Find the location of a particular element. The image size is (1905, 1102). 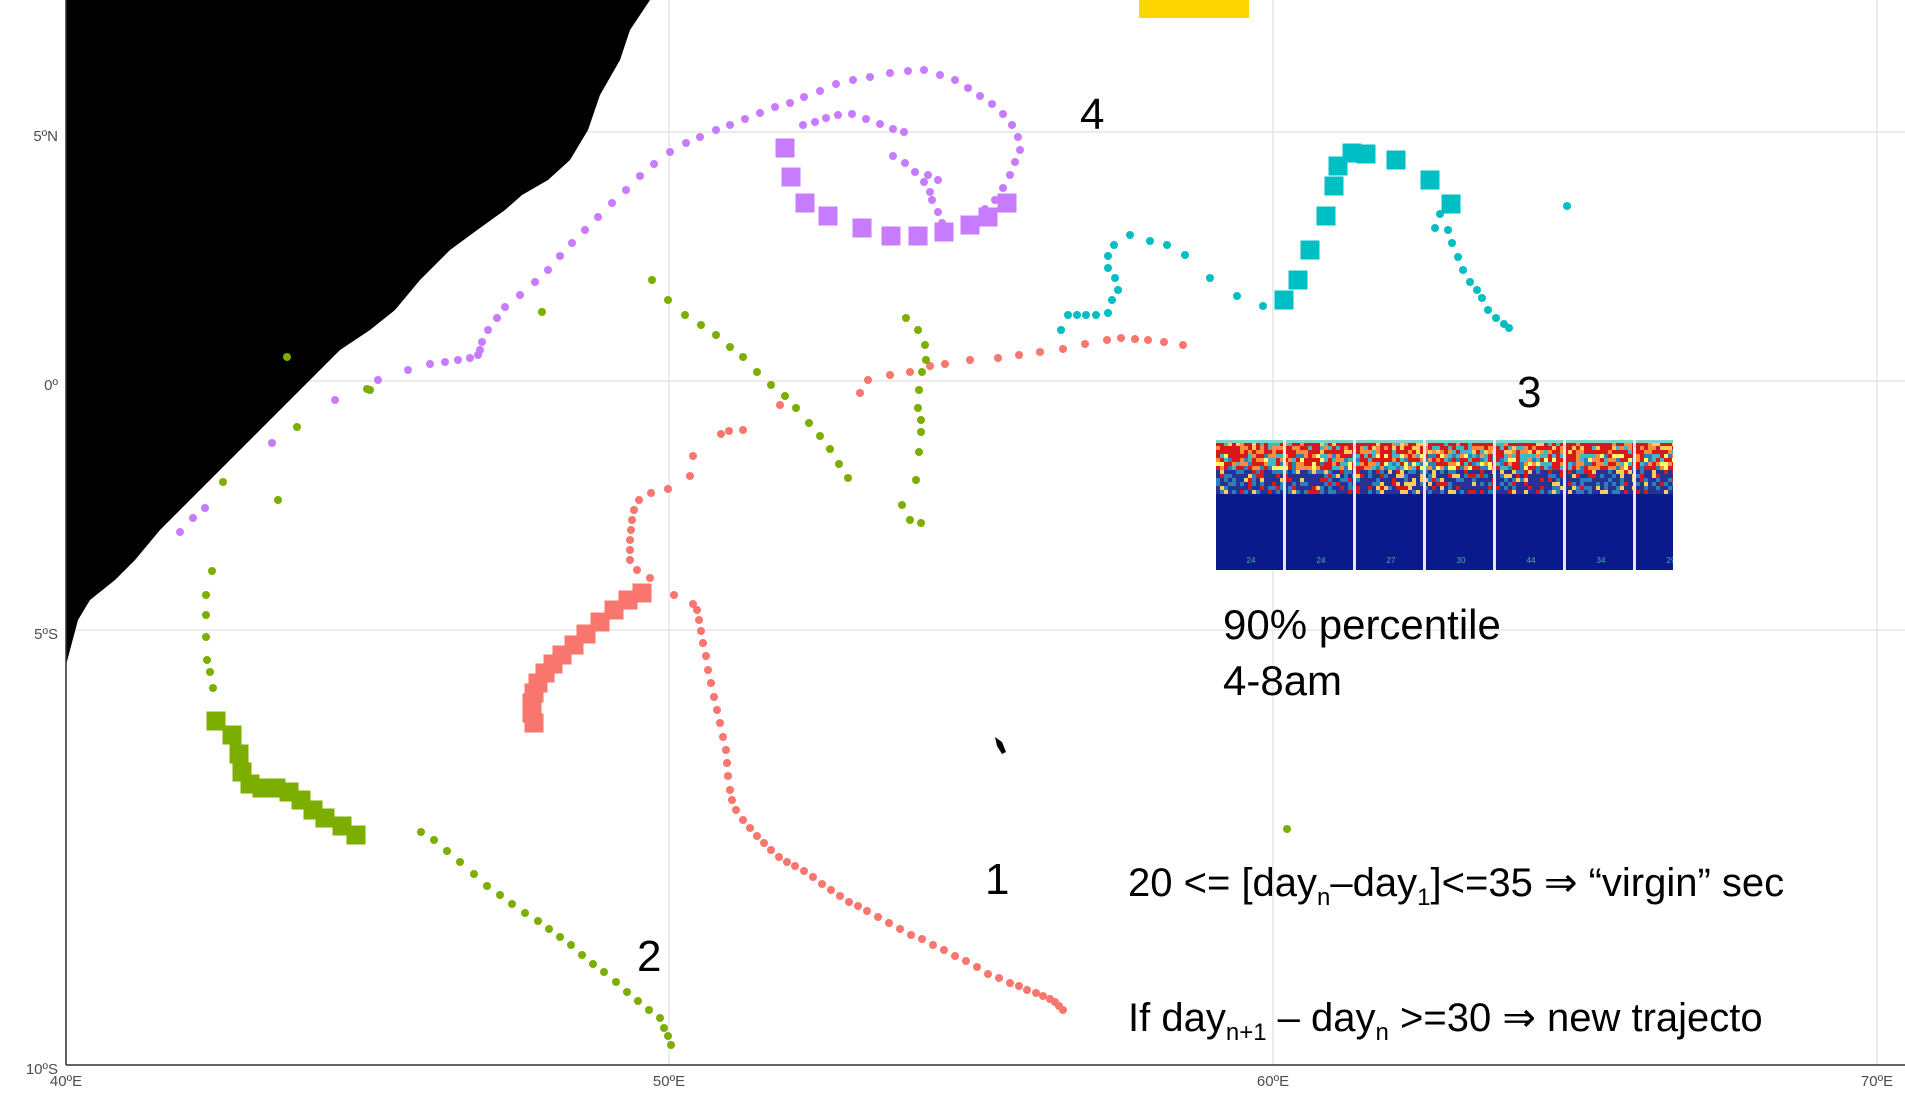

x-tick-label: 60ºE is located at coordinates (1273, 1081).